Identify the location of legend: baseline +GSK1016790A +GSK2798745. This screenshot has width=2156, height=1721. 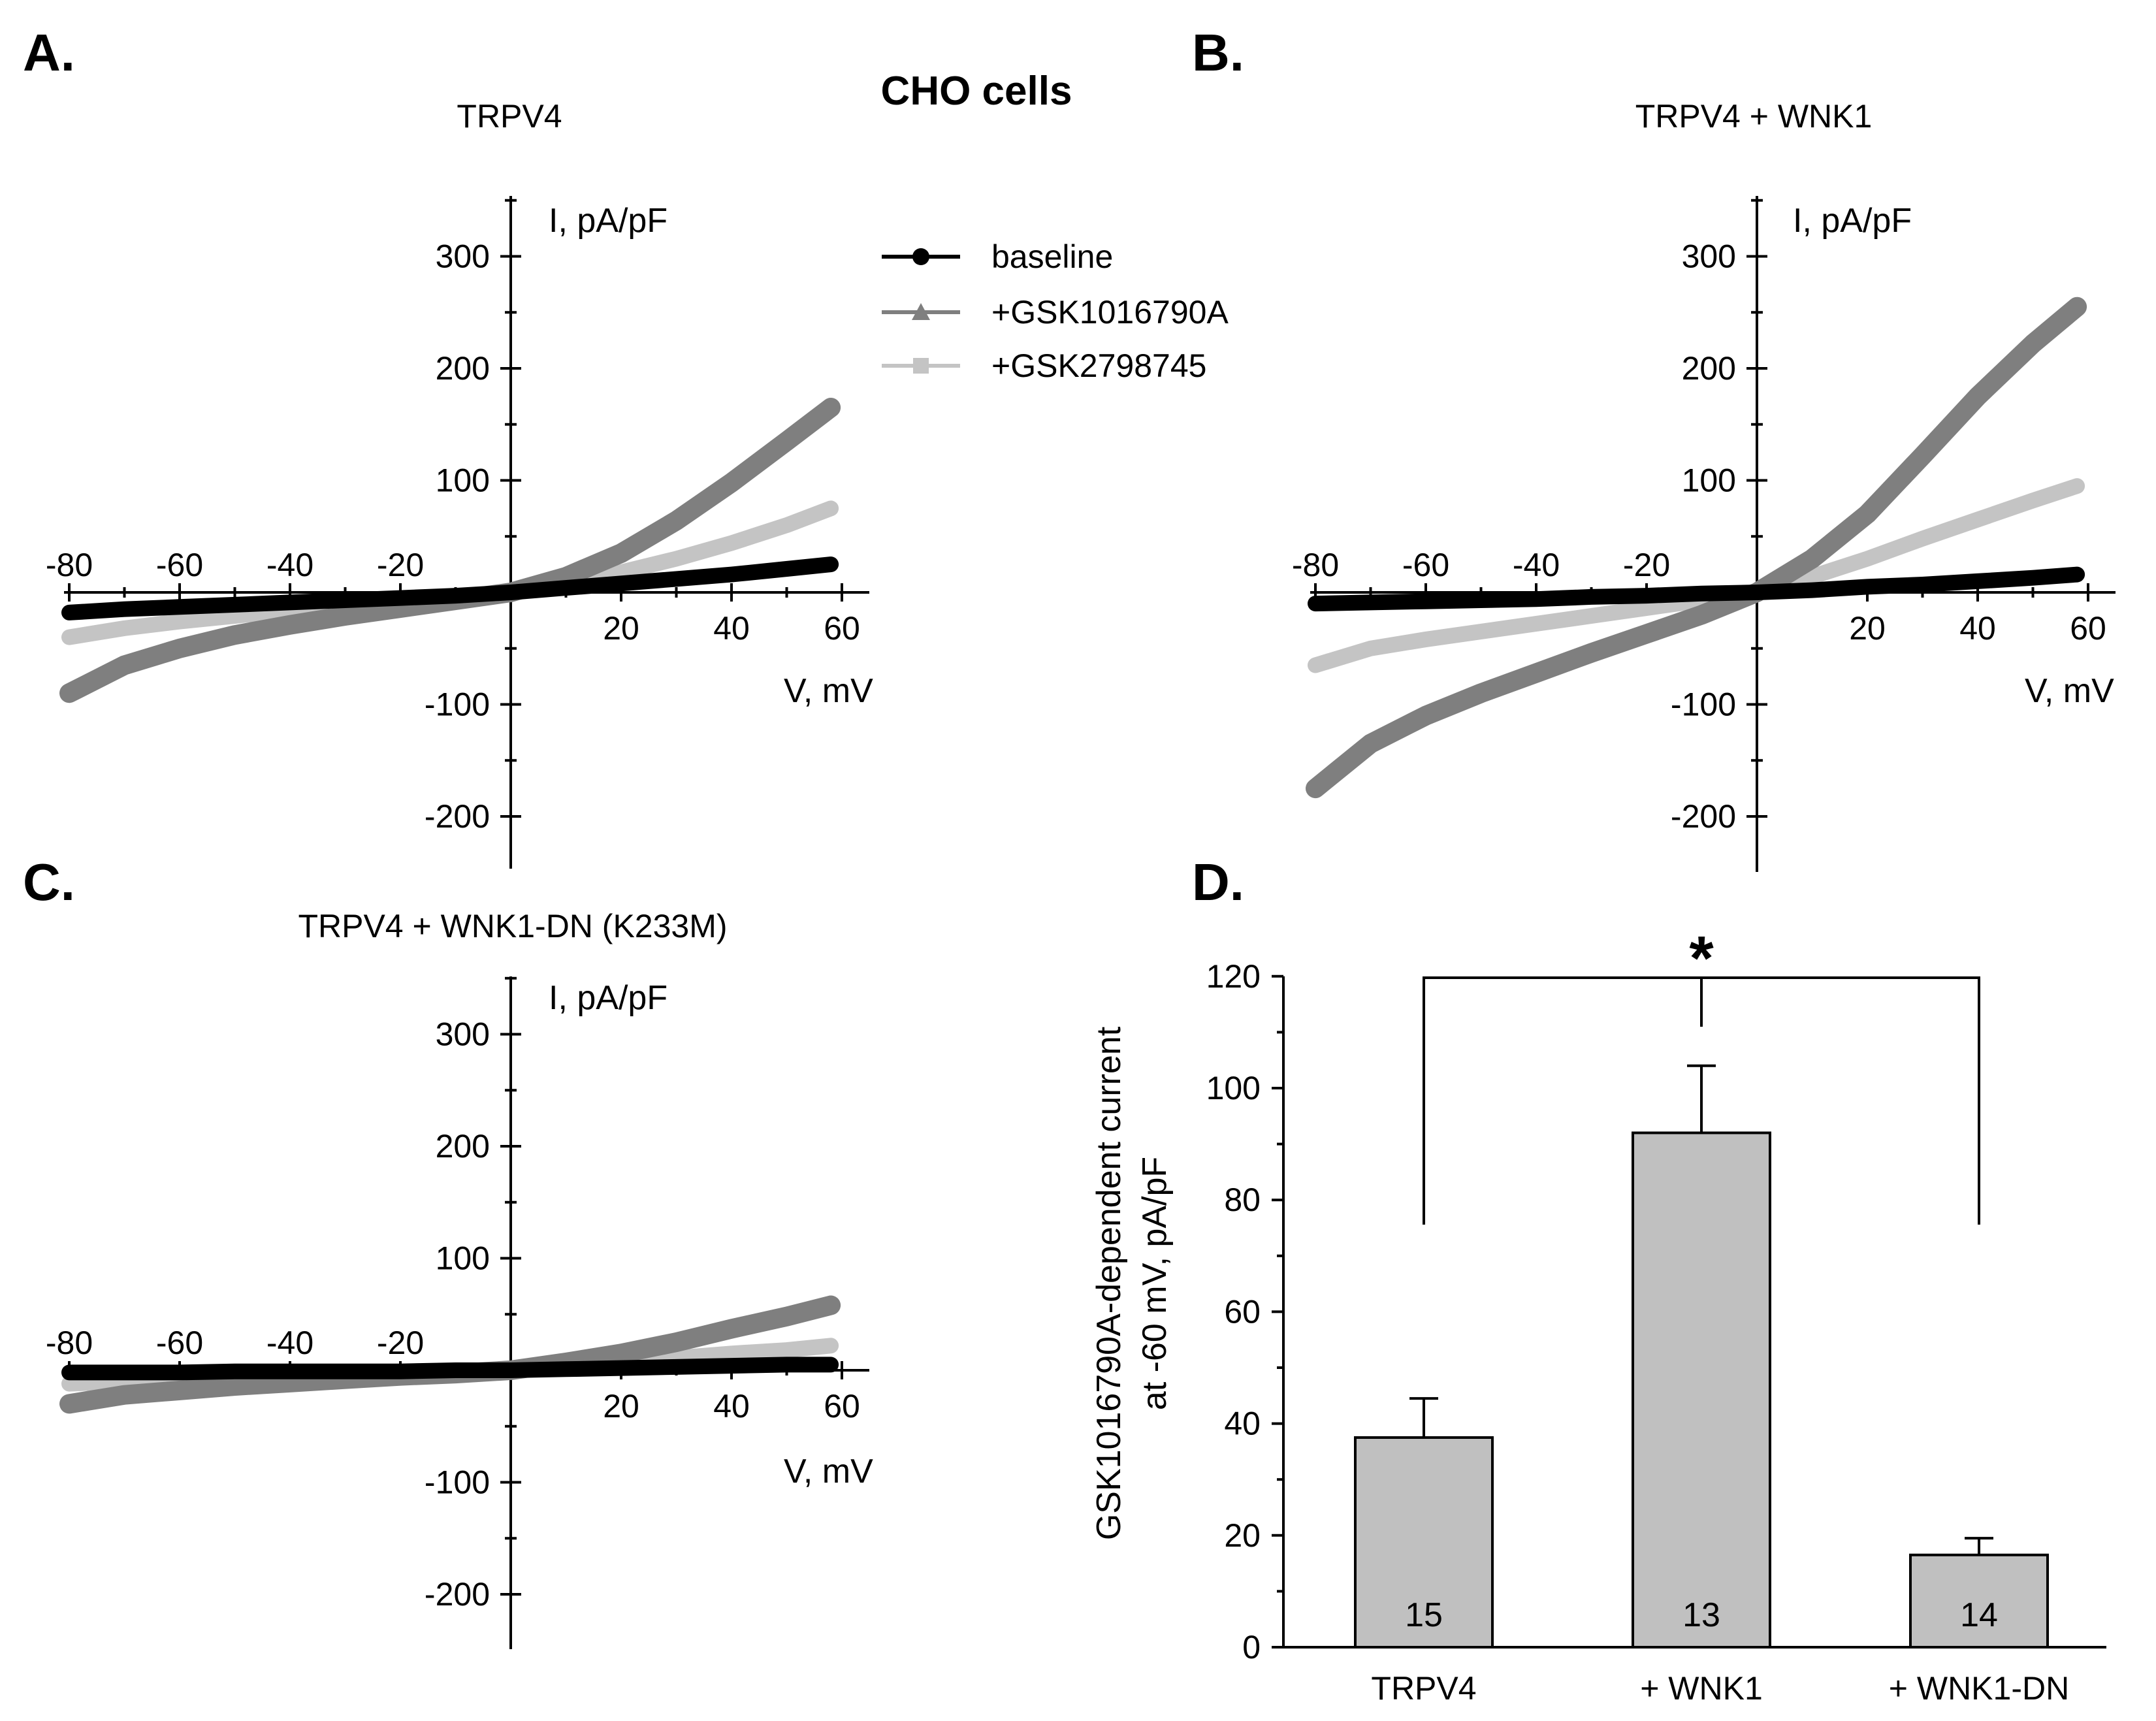
(1056, 311).